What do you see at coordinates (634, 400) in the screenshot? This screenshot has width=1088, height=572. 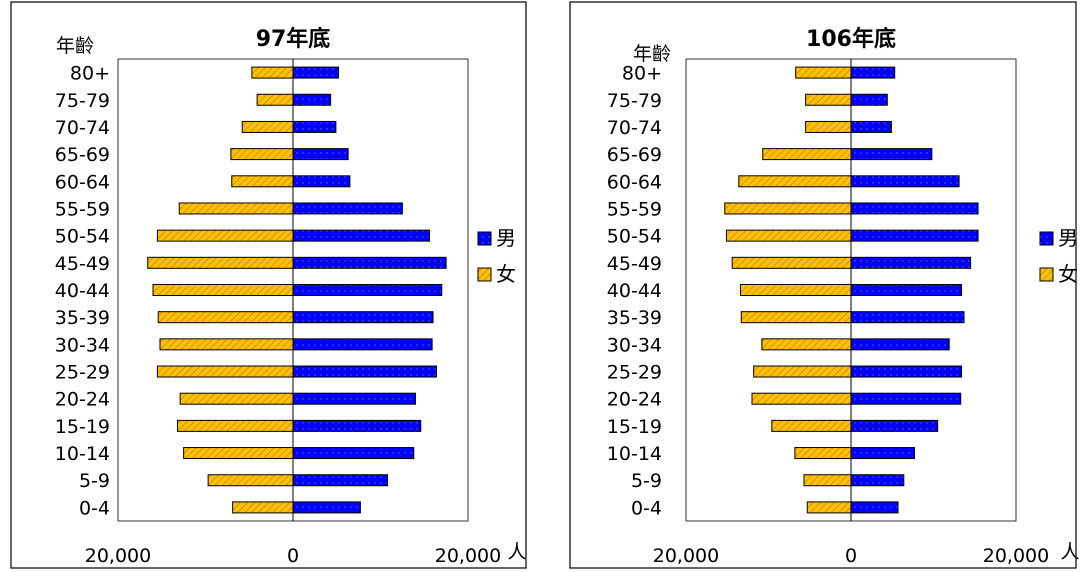 I see `age-group-label: 20-24` at bounding box center [634, 400].